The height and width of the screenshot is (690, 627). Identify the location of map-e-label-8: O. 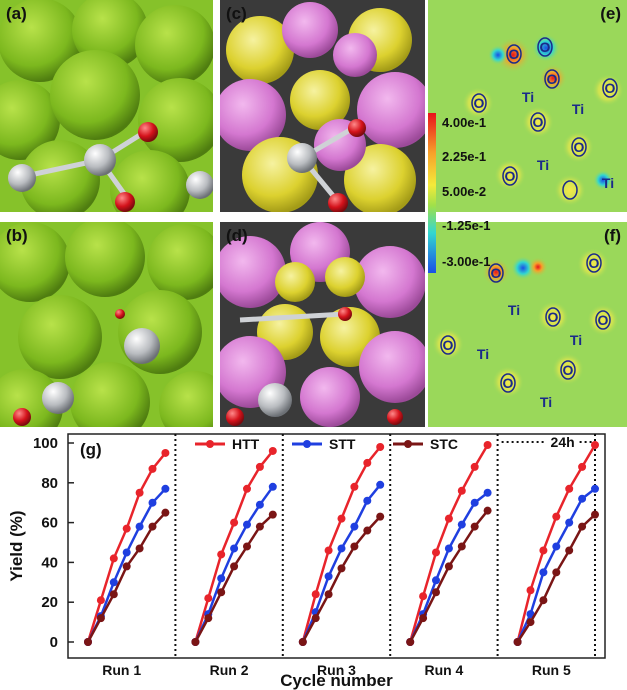
(538, 122).